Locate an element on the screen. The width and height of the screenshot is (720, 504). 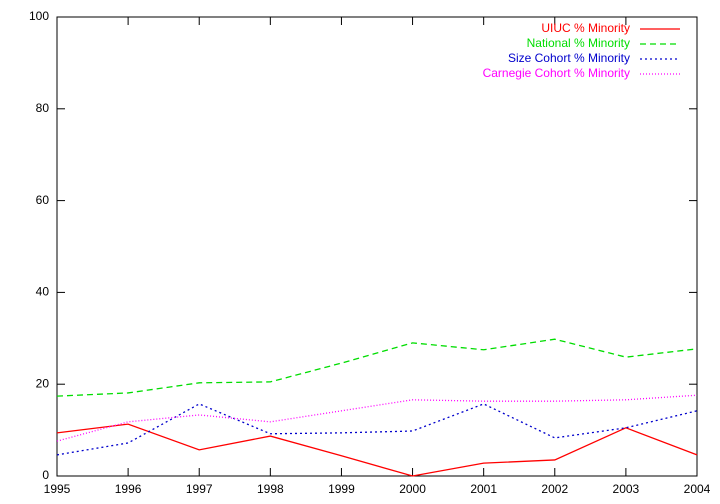
x-tick-label: 2003 is located at coordinates (626, 489).